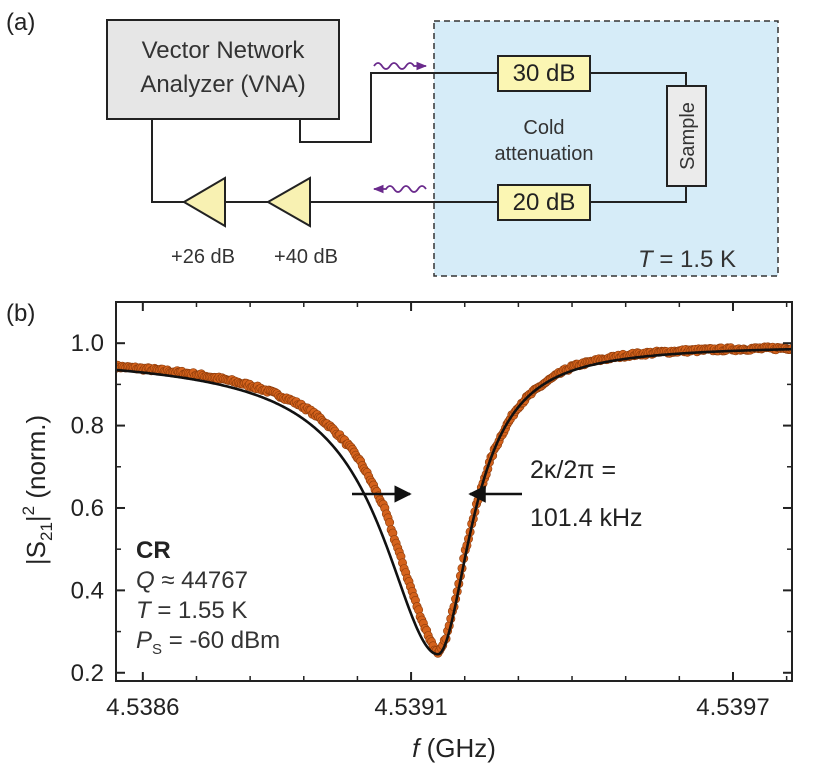 This screenshot has width=830, height=783. Describe the element at coordinates (222, 84) in the screenshot. I see `vna-label-line2: Analyzer (VNA)` at that location.